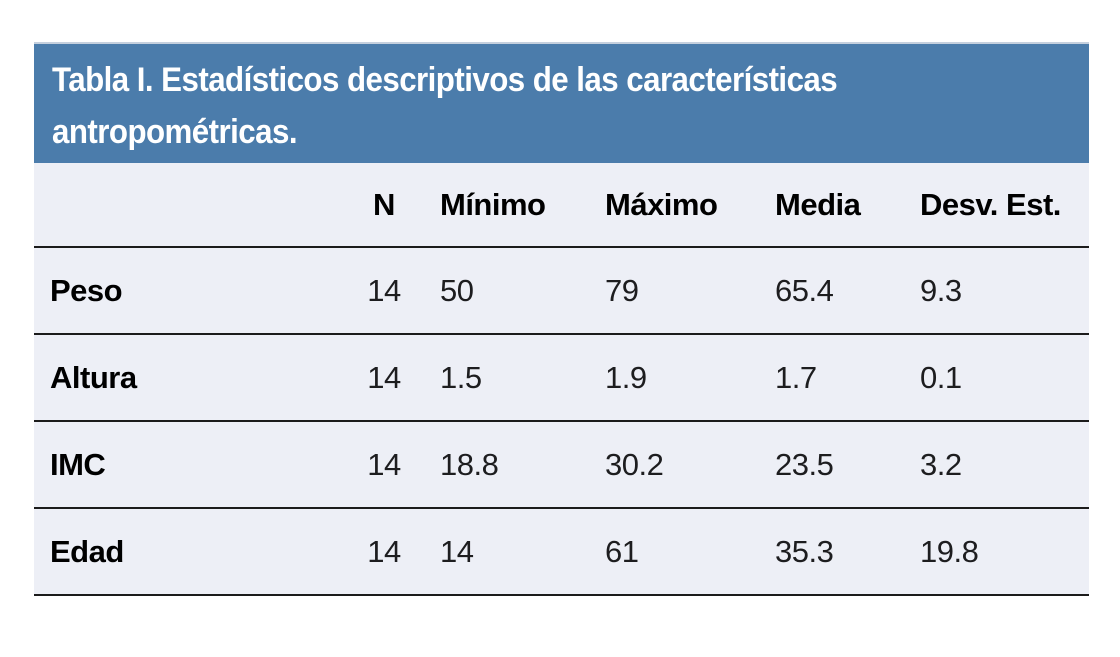 The height and width of the screenshot is (657, 1120). What do you see at coordinates (622, 290) in the screenshot?
I see `cell-maximo: 79` at bounding box center [622, 290].